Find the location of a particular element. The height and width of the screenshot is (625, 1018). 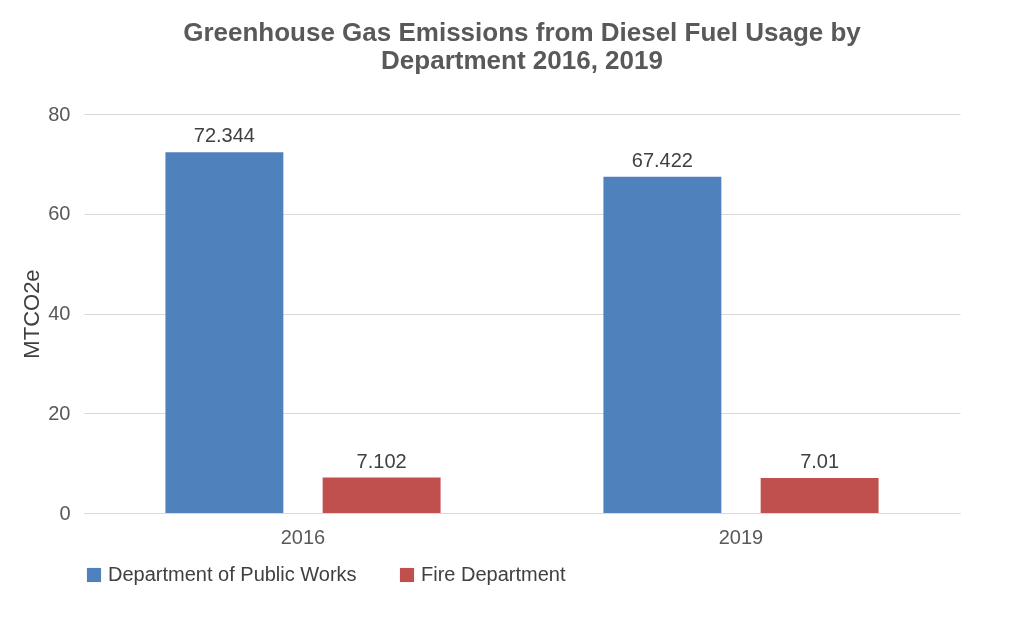

data-label: 7.01 is located at coordinates (820, 461).